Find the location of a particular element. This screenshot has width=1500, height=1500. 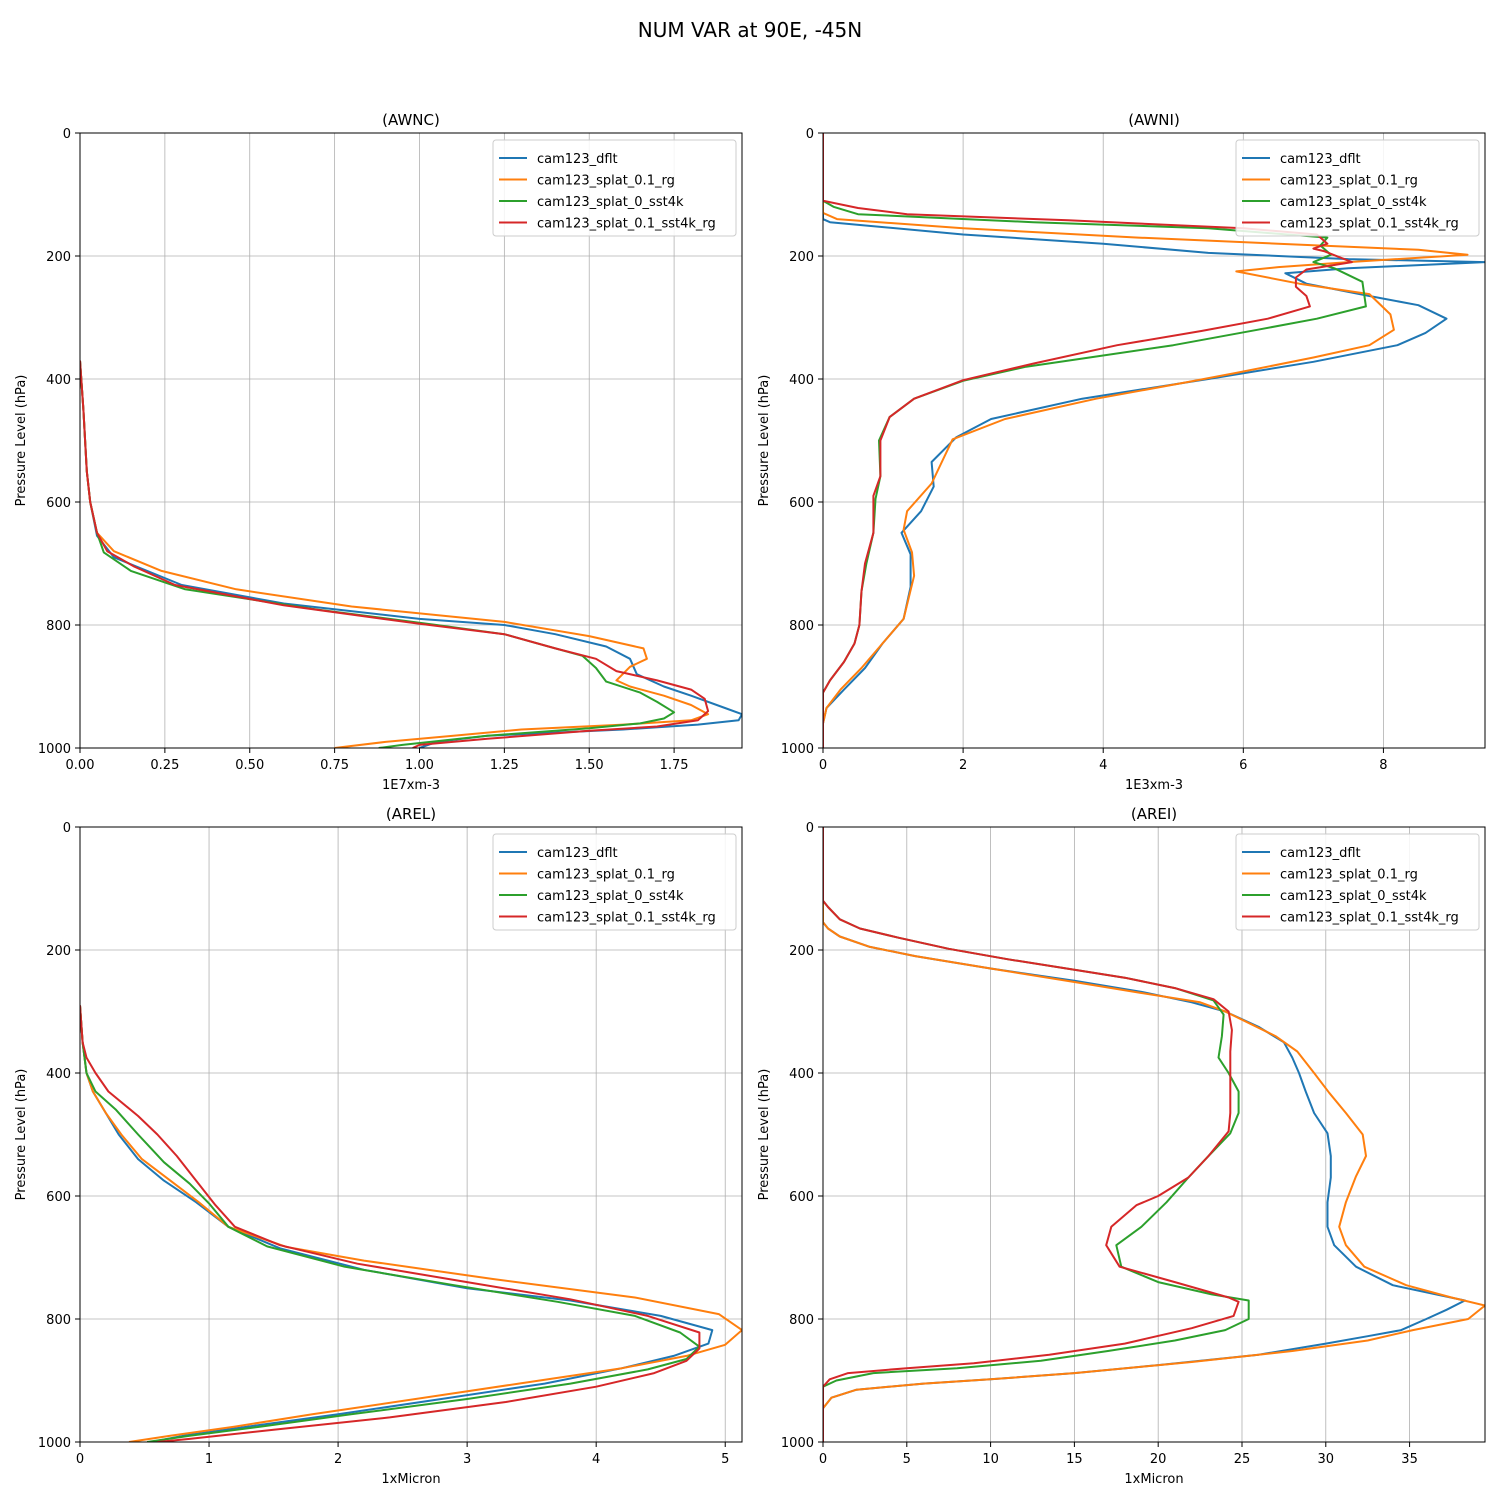

panel-4-legend-entry: cam123_dflt is located at coordinates (1320, 853).